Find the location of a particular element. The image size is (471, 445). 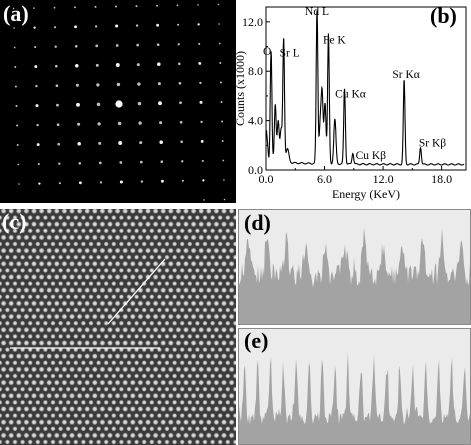

eds-y-ticks: 0.0 4.0 8.0 12.0 is located at coordinates (256, 96).